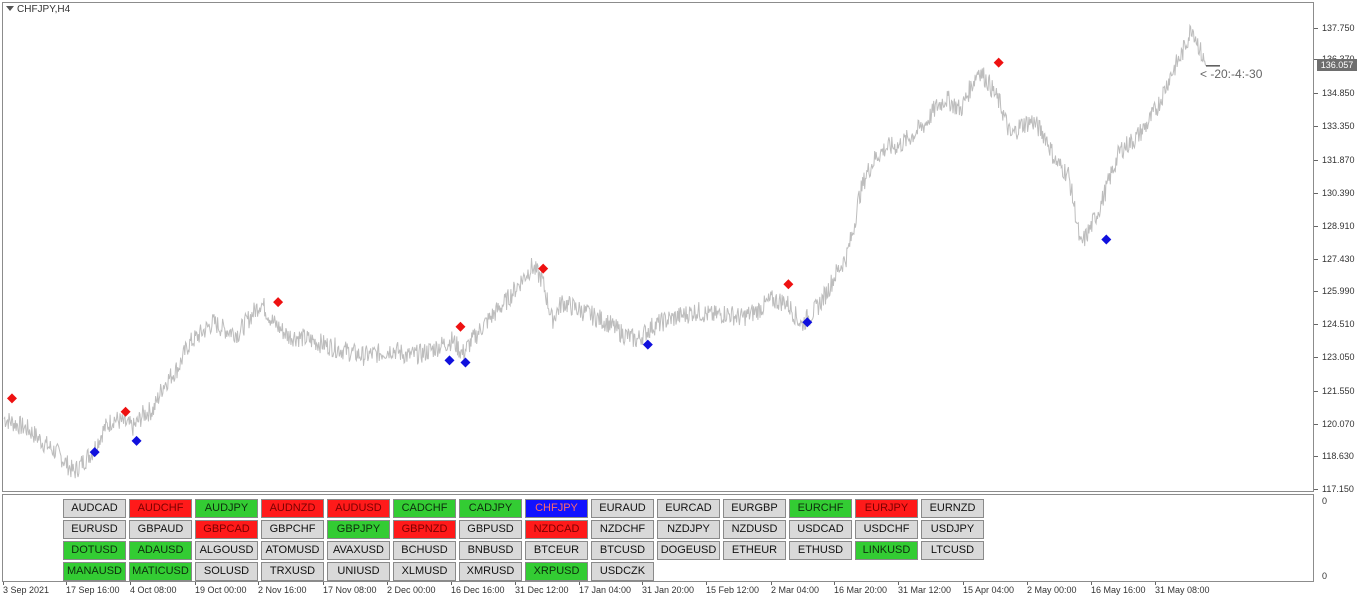 This screenshot has width=1362, height=603. Describe the element at coordinates (1338, 126) in the screenshot. I see `price-tick-label: 133.350` at that location.